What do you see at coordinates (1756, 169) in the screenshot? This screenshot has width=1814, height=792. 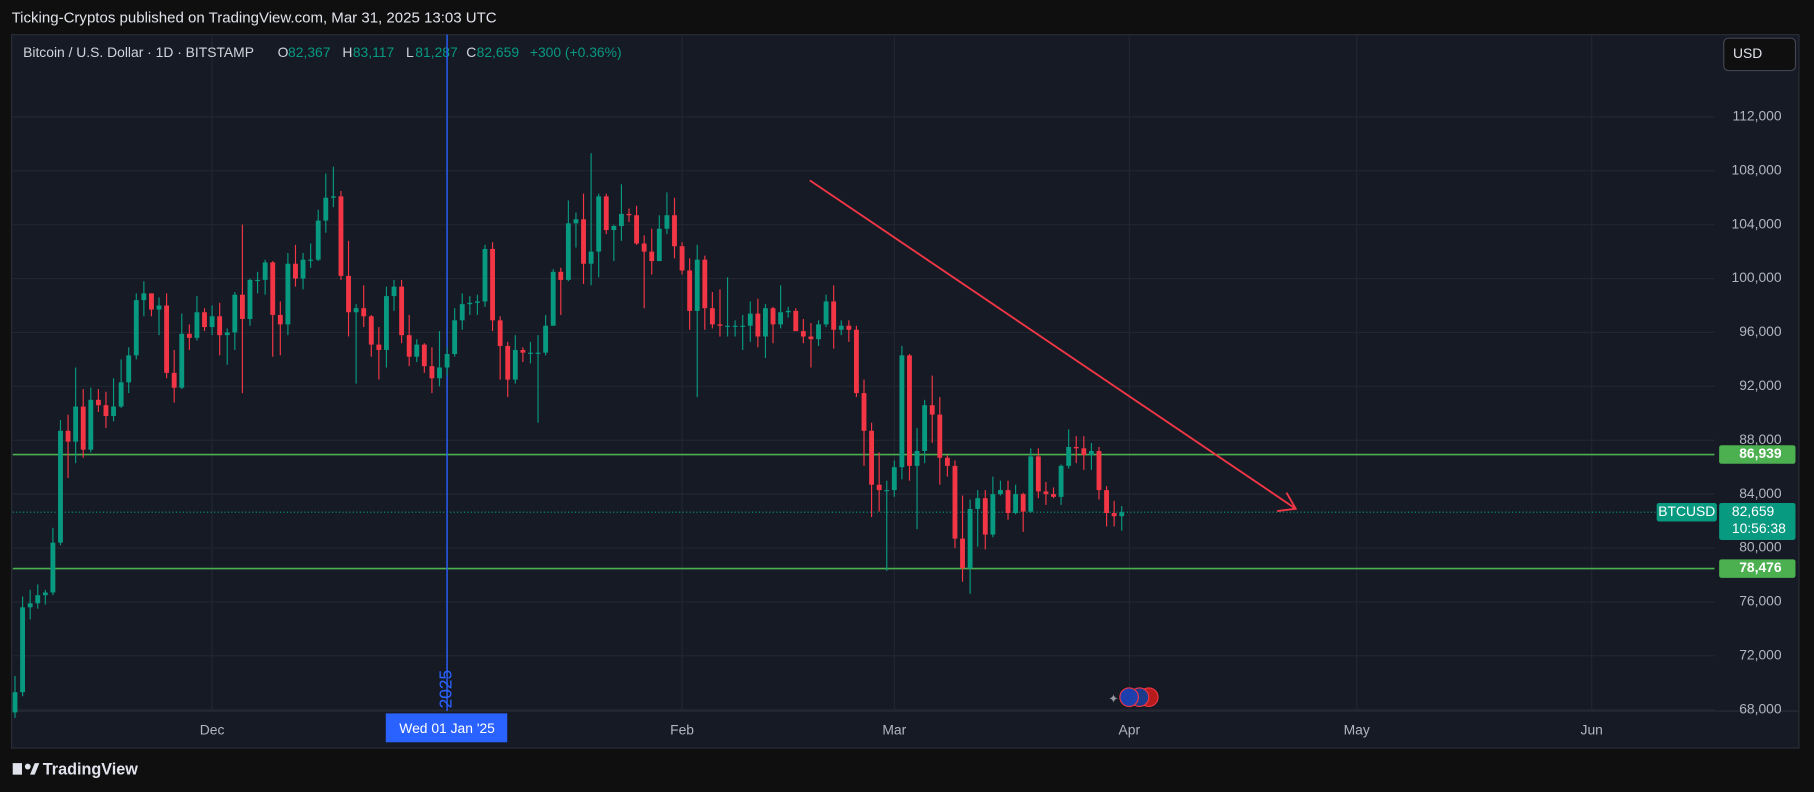 I see `y-tick-label: 108,000` at bounding box center [1756, 169].